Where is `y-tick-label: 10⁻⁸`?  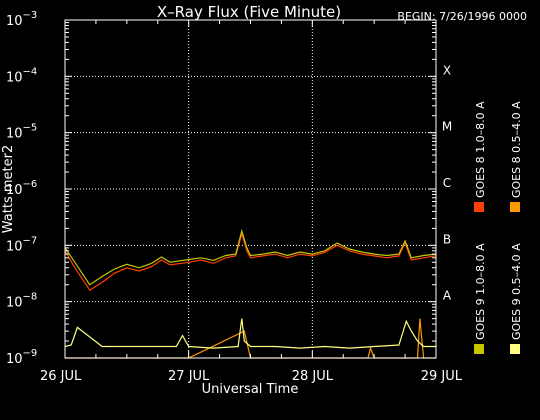 y-tick-label: 10⁻⁸ is located at coordinates (21, 301).